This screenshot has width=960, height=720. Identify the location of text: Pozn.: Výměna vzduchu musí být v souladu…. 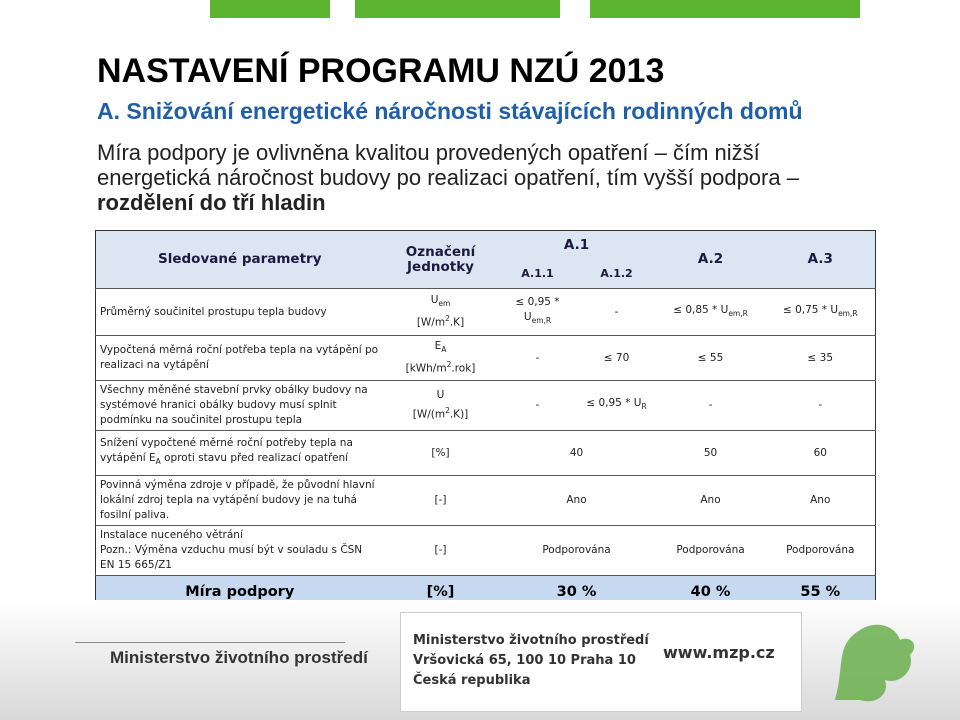
(231, 557).